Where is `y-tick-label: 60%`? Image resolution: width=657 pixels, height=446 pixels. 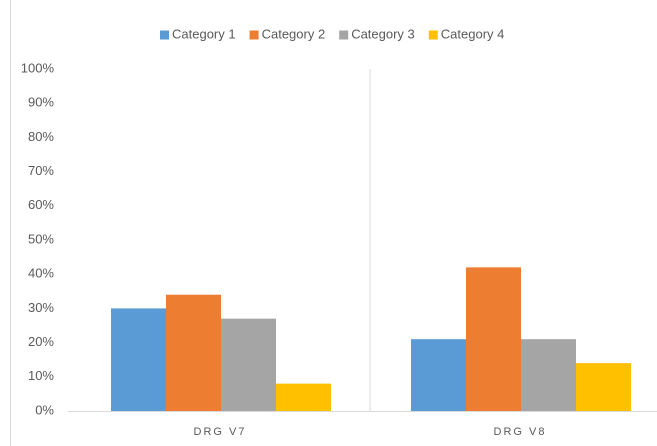 y-tick-label: 60% is located at coordinates (41, 204).